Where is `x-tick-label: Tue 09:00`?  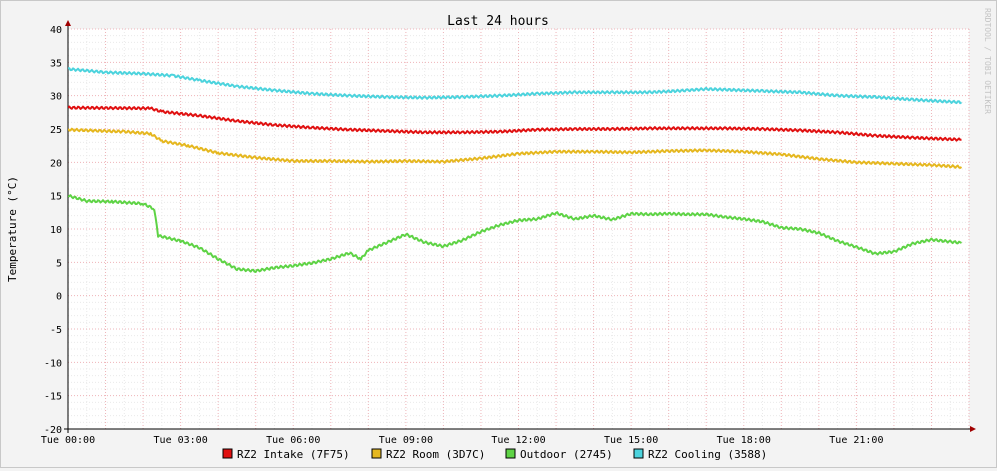 x-tick-label: Tue 09:00 is located at coordinates (406, 440).